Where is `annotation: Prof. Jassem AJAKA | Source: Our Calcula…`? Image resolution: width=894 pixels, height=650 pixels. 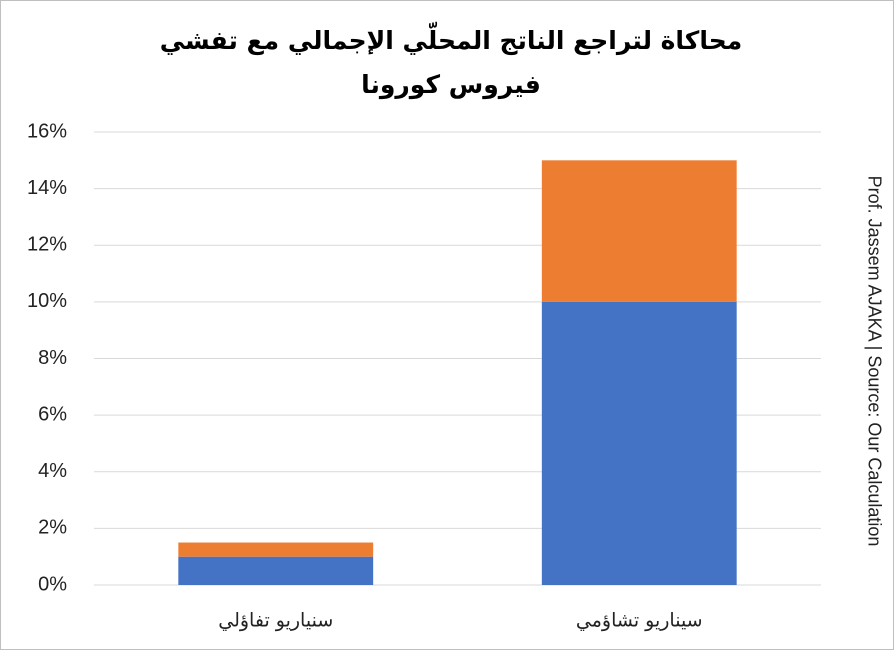
annotation: Prof. Jassem AJAKA | Source: Our Calcula… is located at coordinates (874, 361).